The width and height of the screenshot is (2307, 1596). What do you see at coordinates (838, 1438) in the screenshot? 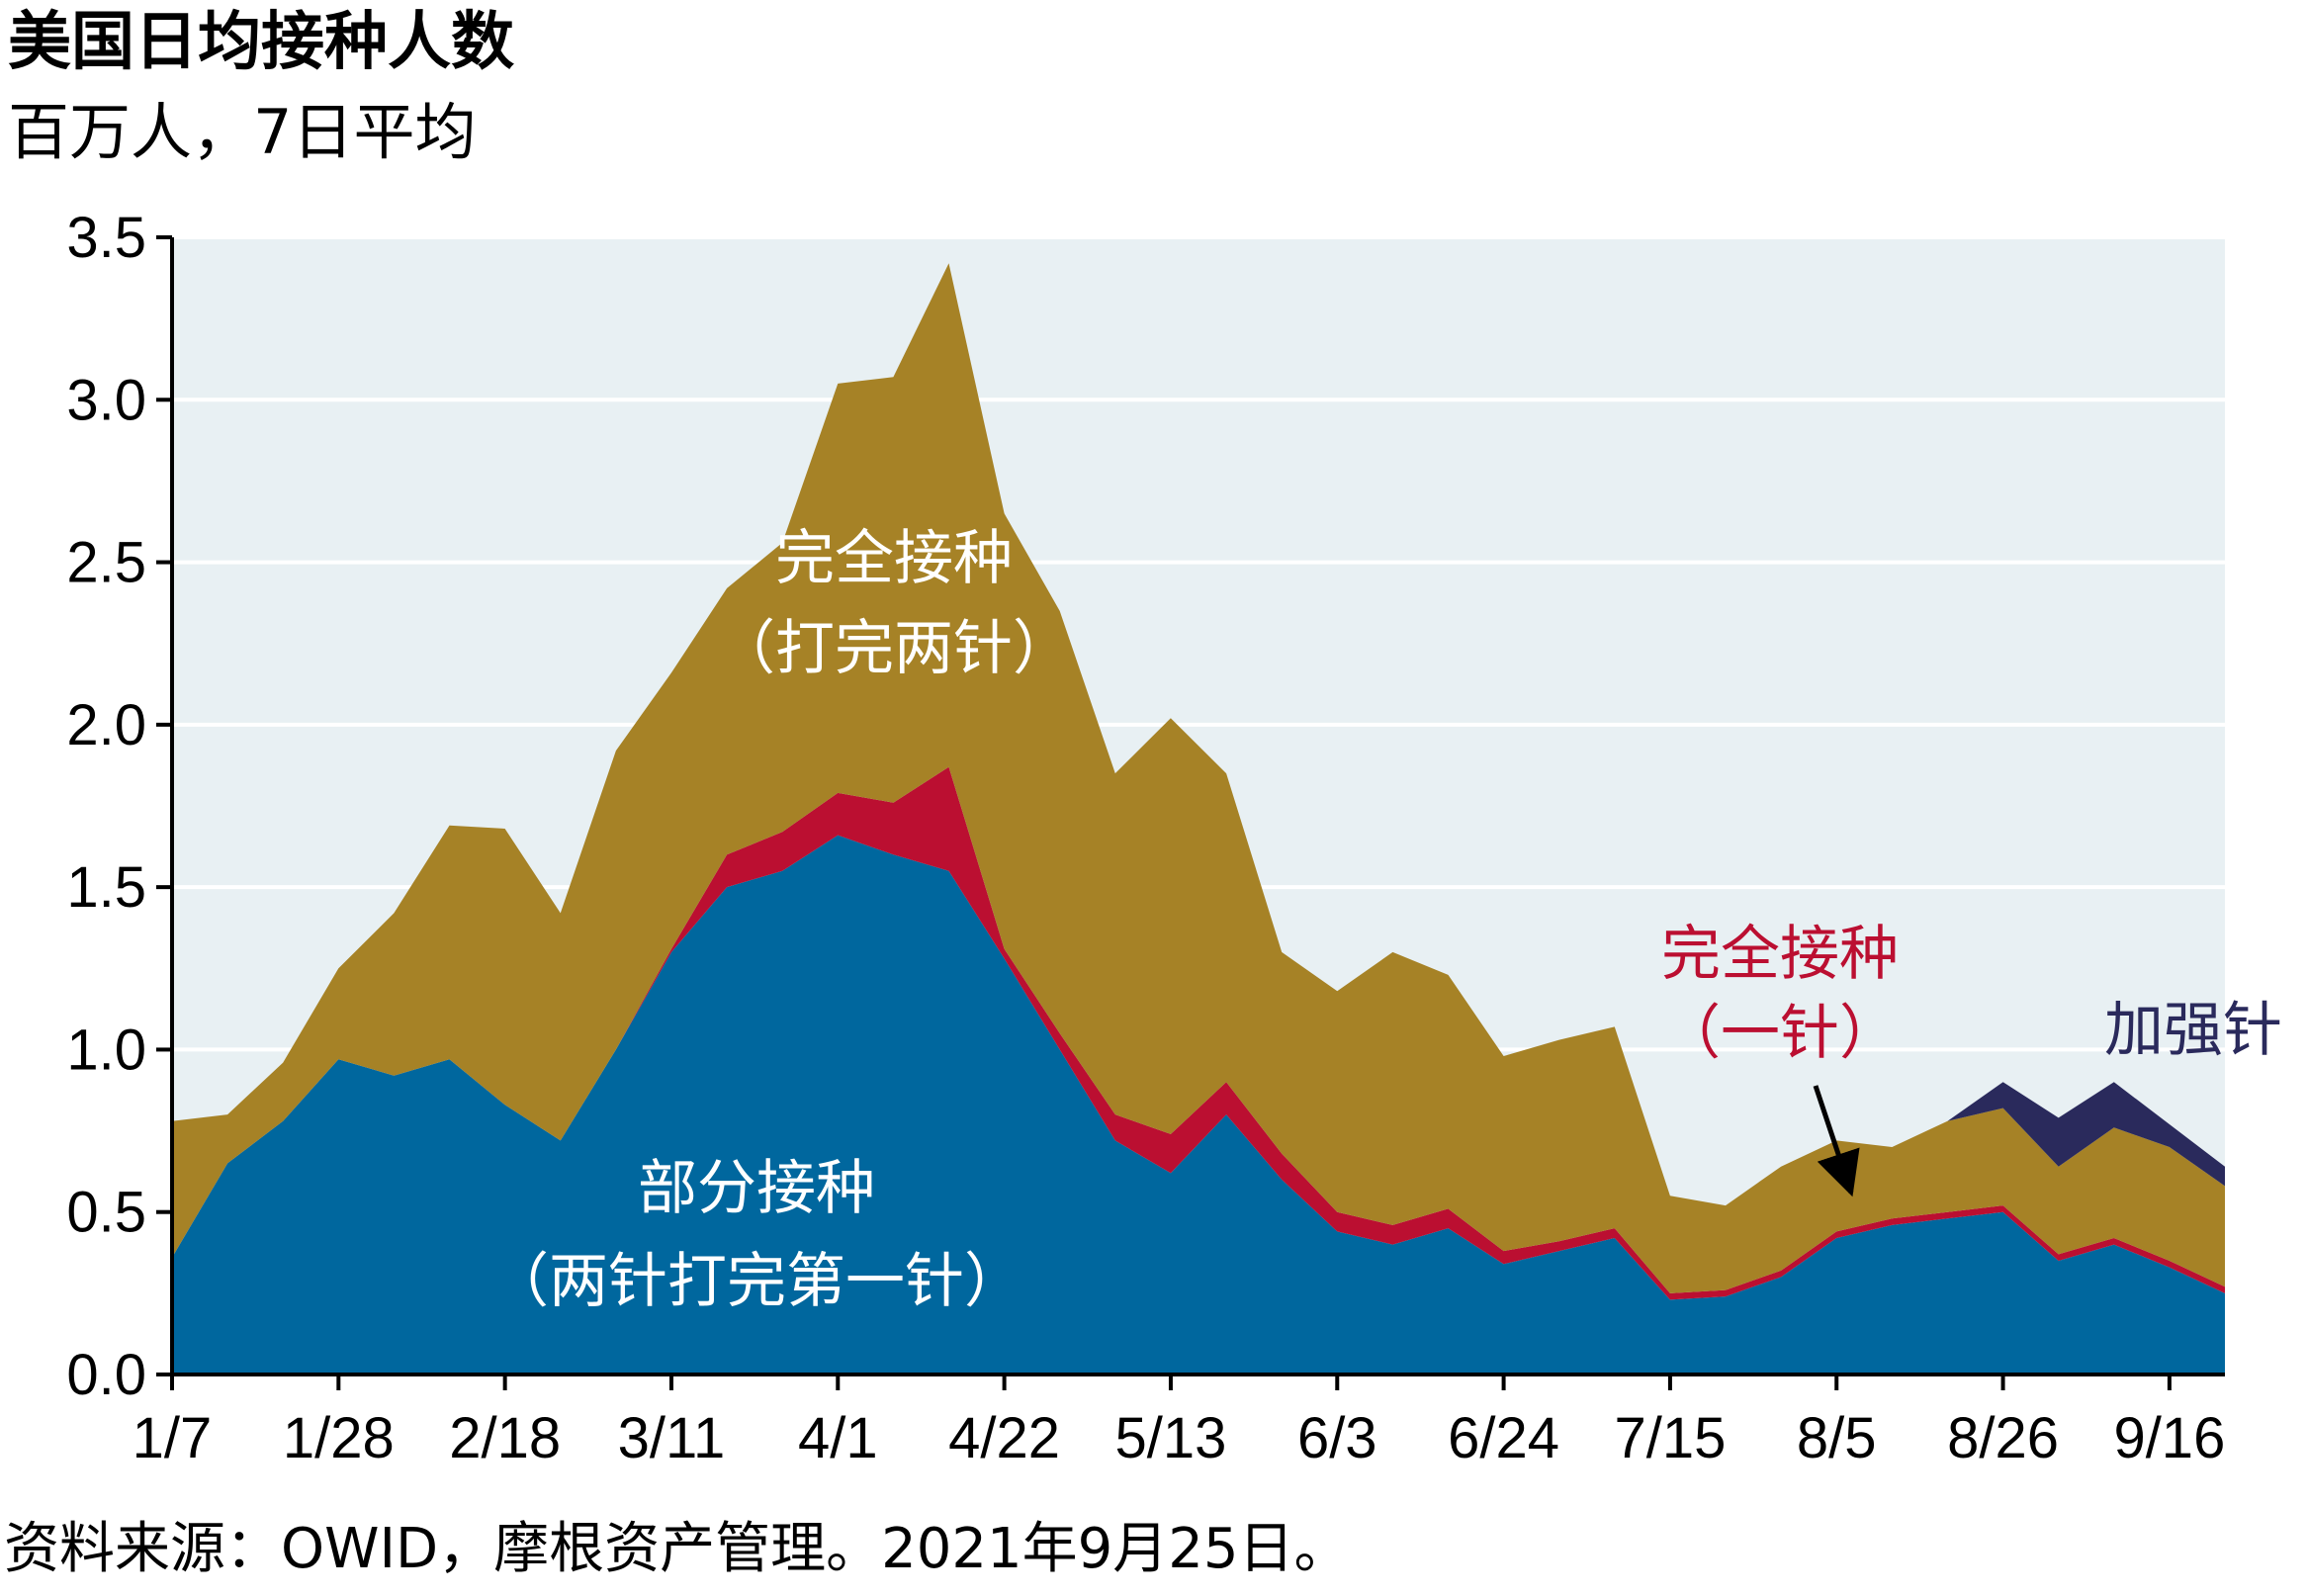
I see `x-tick-label: 4/1` at bounding box center [838, 1438].